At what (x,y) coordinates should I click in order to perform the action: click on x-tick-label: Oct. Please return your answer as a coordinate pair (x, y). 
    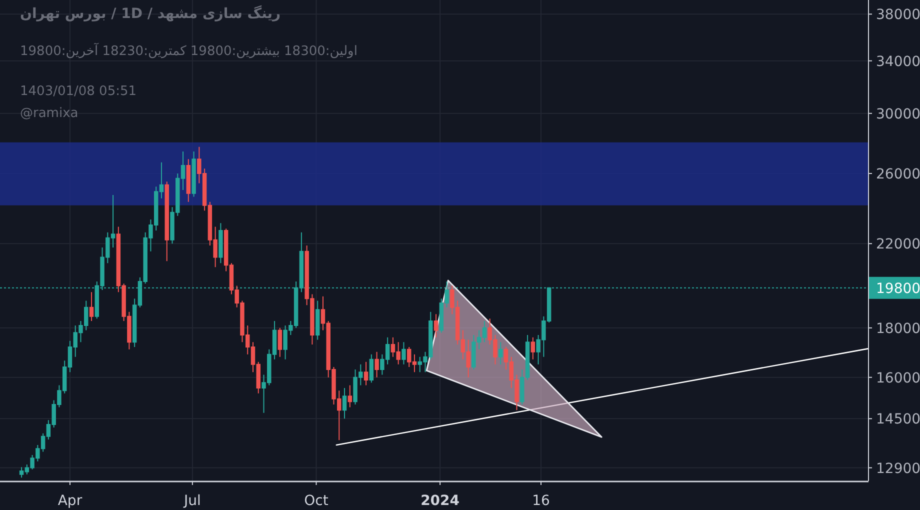
    Looking at the image, I should click on (316, 501).